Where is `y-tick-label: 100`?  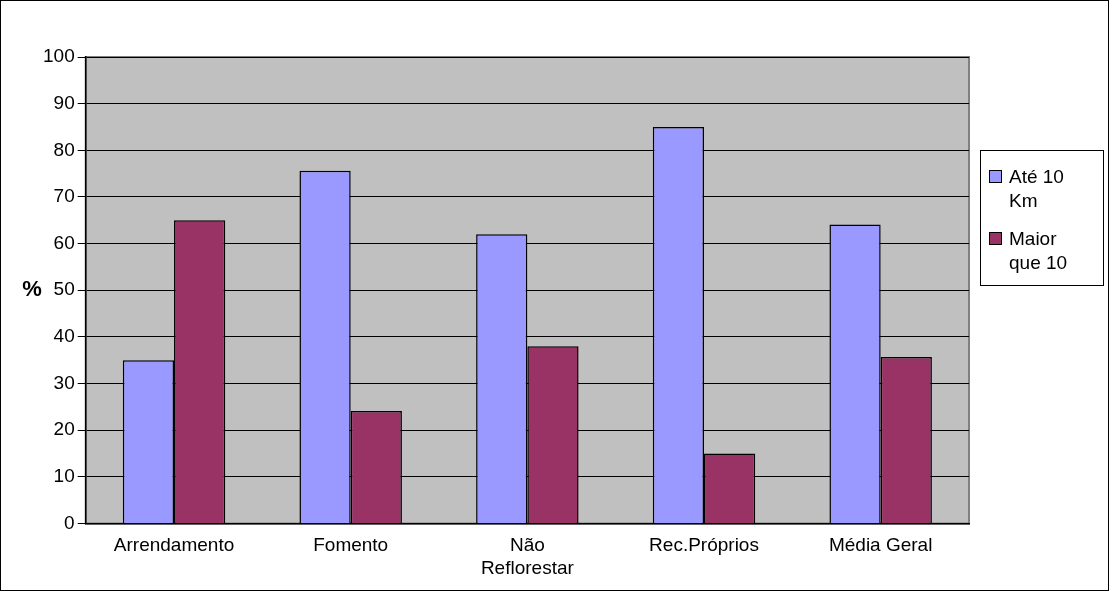 y-tick-label: 100 is located at coordinates (59, 56).